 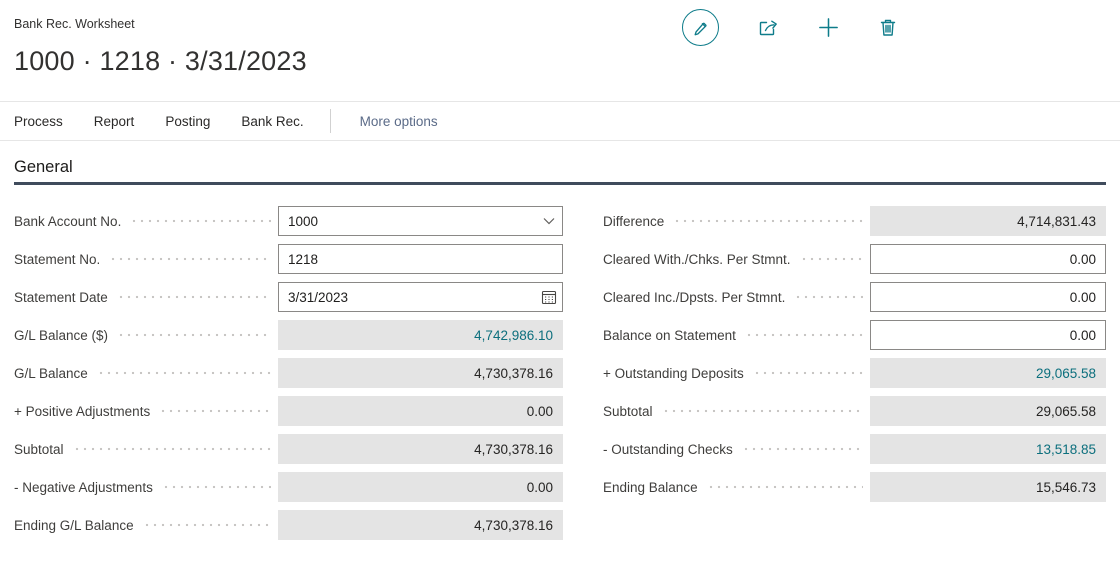 I want to click on difference-field: 4,714,831.43, so click(x=988, y=221).